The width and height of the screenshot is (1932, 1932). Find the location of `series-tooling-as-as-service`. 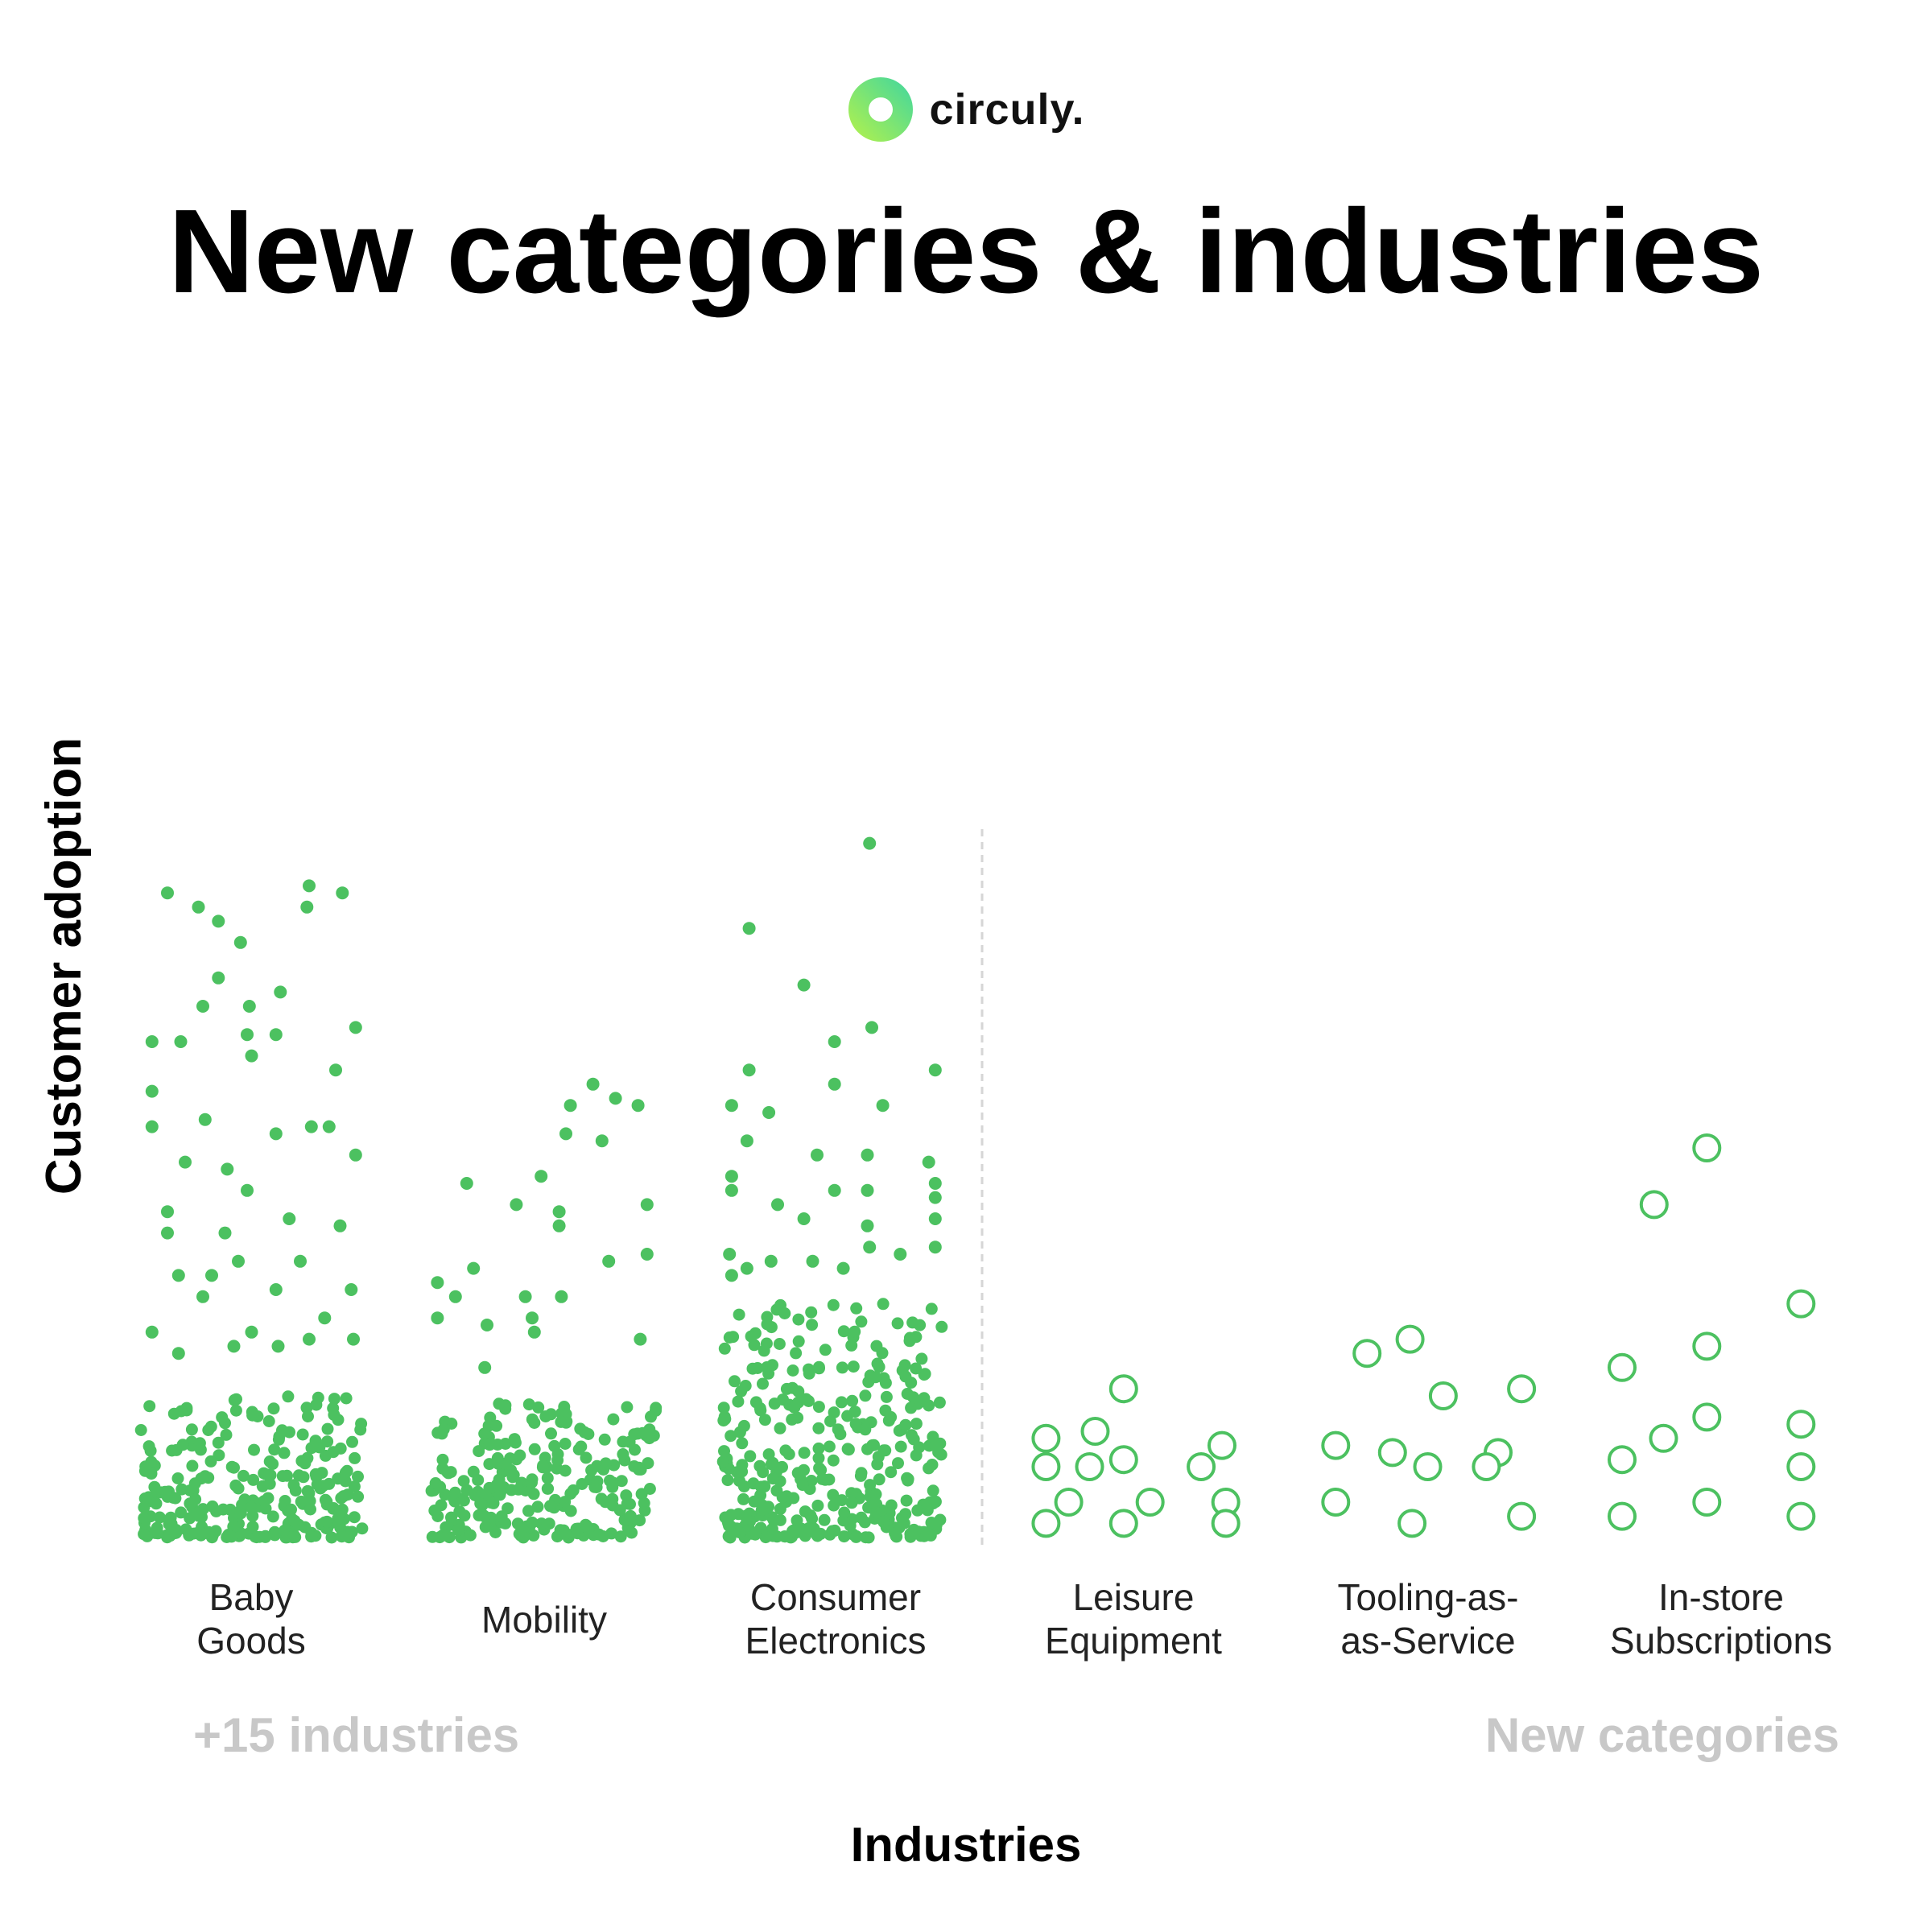

series-tooling-as-as-service is located at coordinates (1429, 1431).